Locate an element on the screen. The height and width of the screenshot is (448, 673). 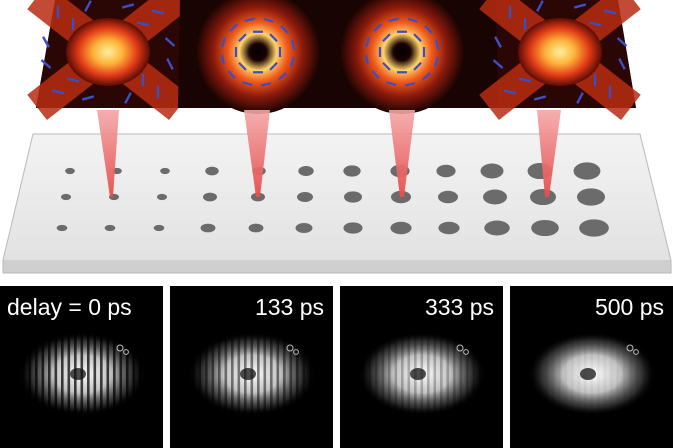
emission-frame-delay-333: 333 ps is located at coordinates (421, 367).